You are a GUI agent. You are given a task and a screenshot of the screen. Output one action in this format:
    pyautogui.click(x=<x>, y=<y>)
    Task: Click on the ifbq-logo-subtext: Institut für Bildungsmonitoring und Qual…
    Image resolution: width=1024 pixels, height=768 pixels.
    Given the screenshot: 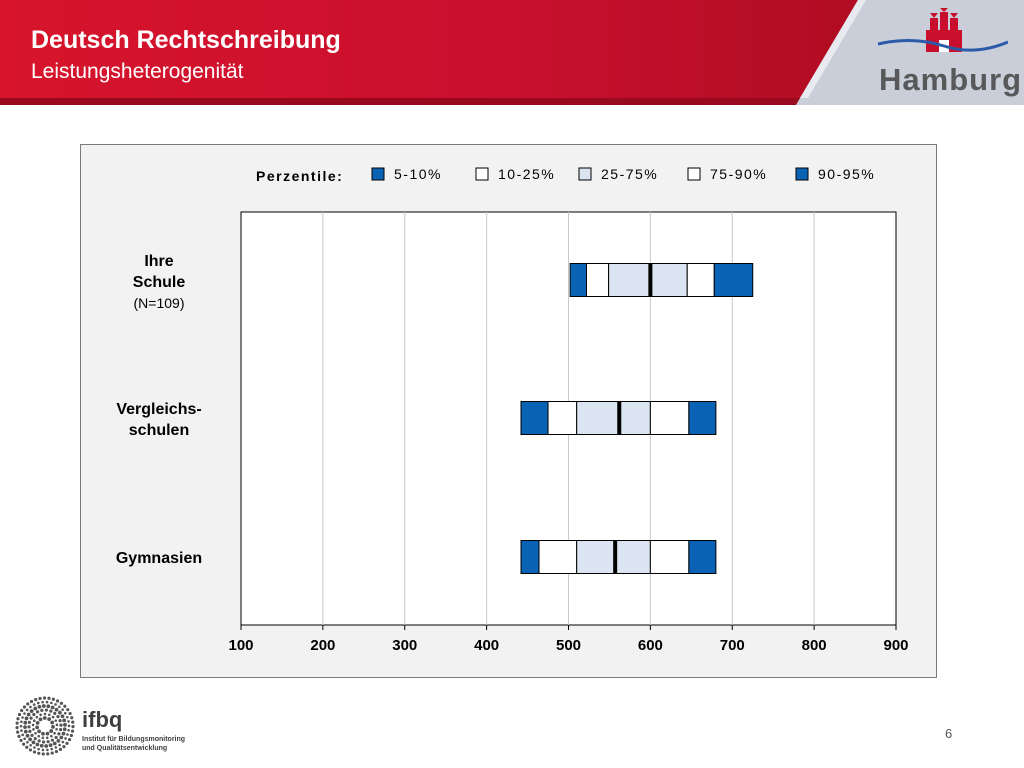 What is the action you would take?
    pyautogui.click(x=134, y=744)
    